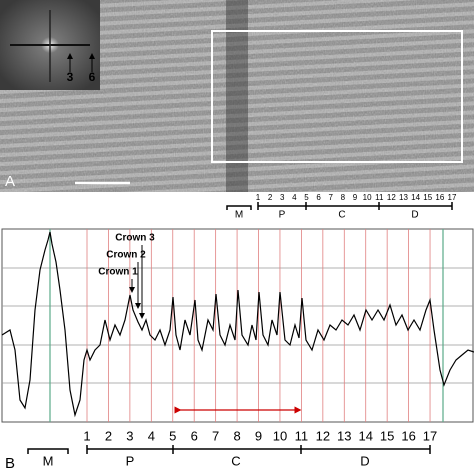 Image resolution: width=474 pixels, height=475 pixels. What do you see at coordinates (118, 272) in the screenshot?
I see `annotation: Crown 1` at bounding box center [118, 272].